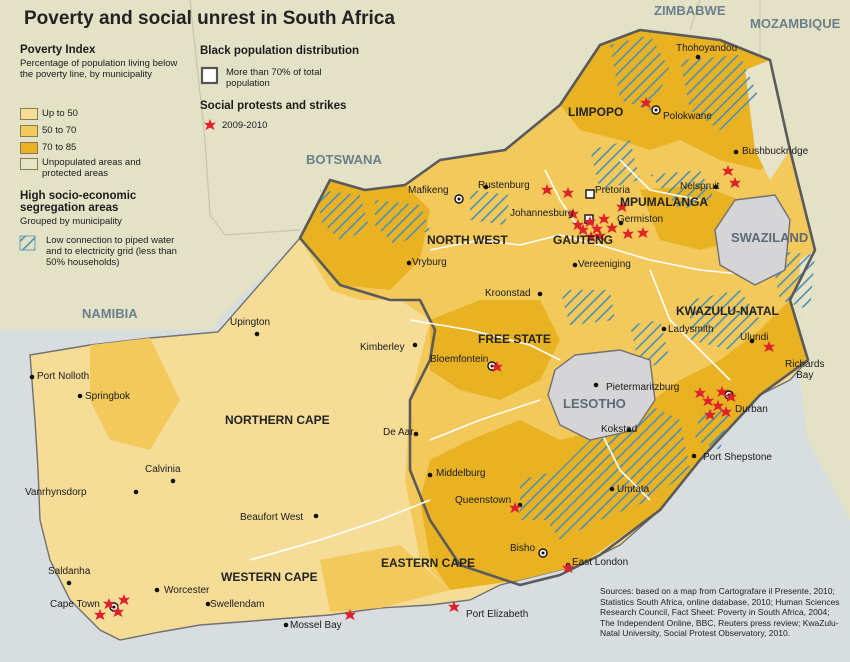  I want to click on legend-segregation-swatch, so click(27, 243).